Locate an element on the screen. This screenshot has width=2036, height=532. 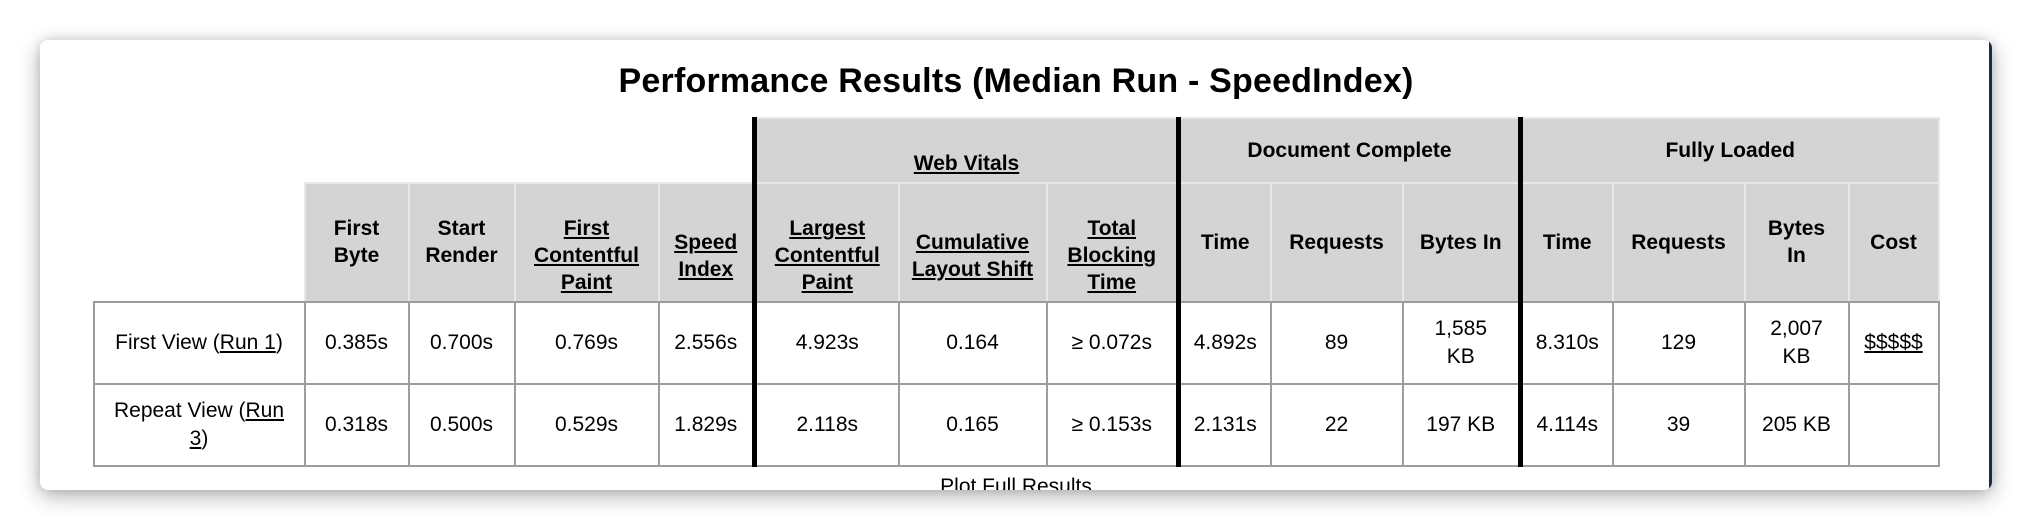
card-right-edge-line is located at coordinates (1990, 265).